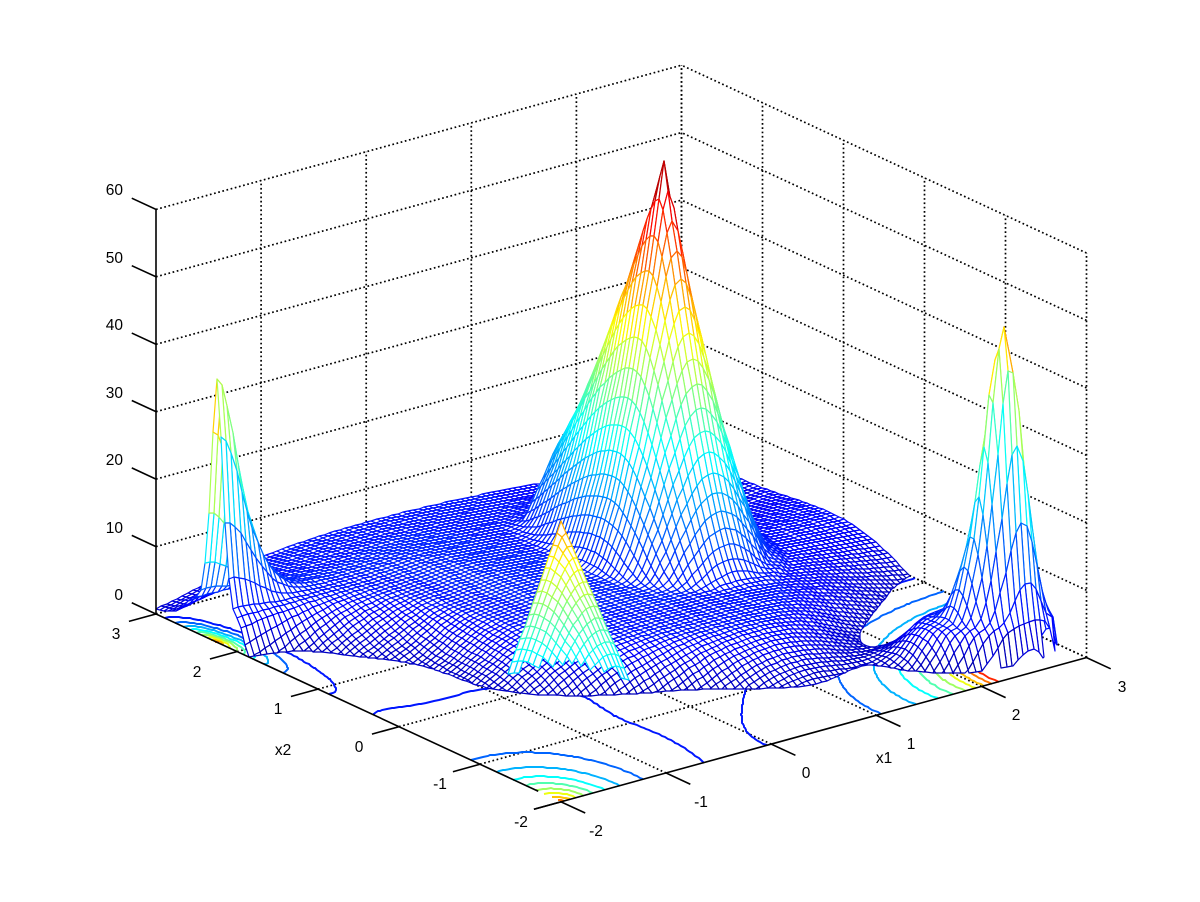 This screenshot has height=902, width=1200. What do you see at coordinates (115, 258) in the screenshot?
I see `svg-text: 50` at bounding box center [115, 258].